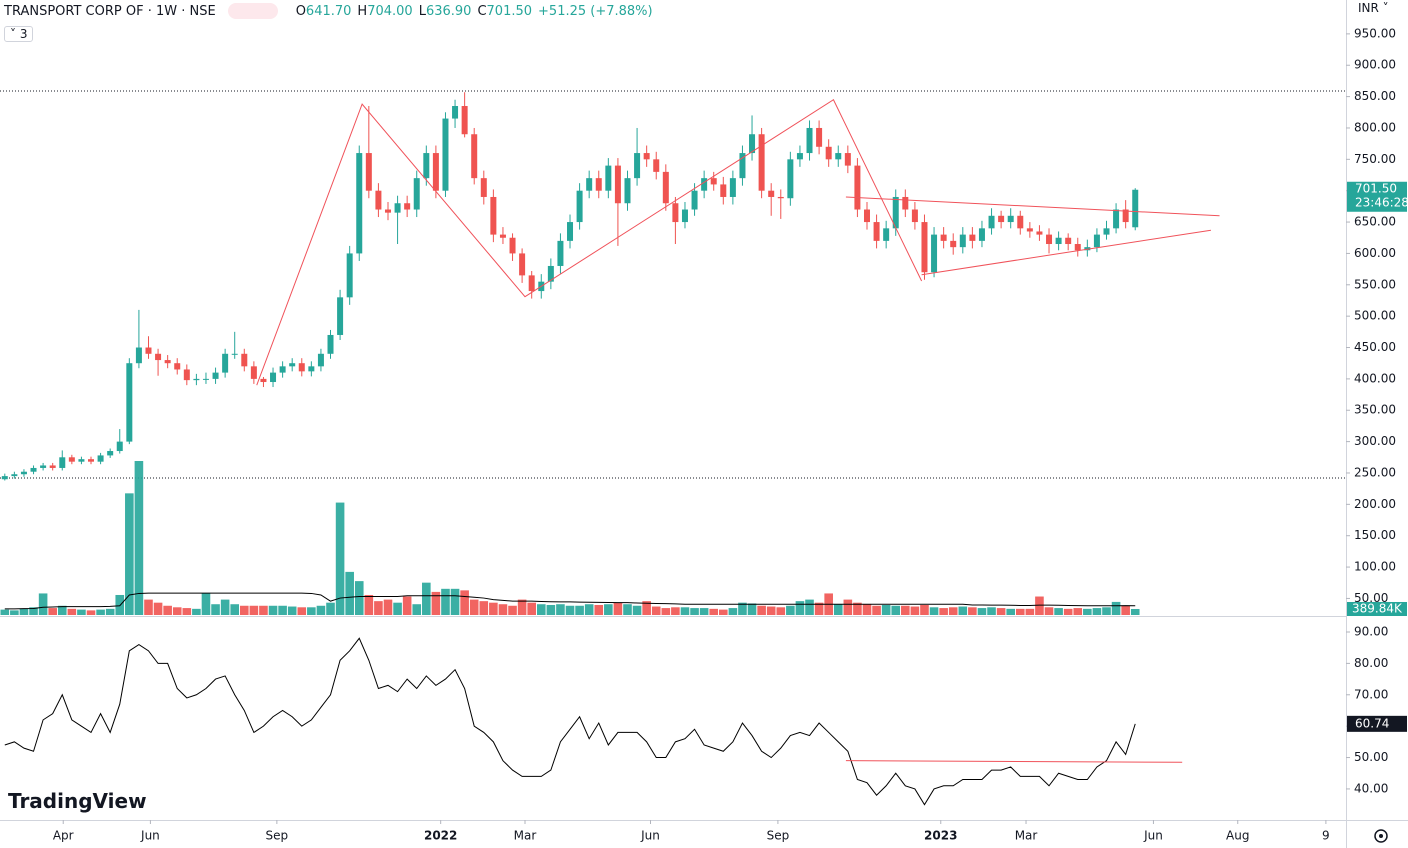 Image resolution: width=1408 pixels, height=848 pixels. Describe the element at coordinates (509, 11) in the screenshot. I see `ohlc-value: 701.50` at that location.